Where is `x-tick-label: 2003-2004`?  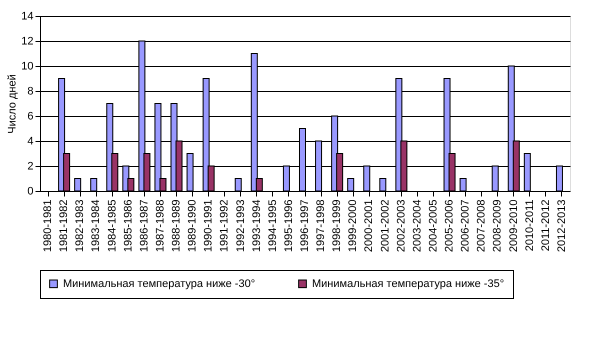
x-tick-label: 2003-2004 is located at coordinates (417, 226).